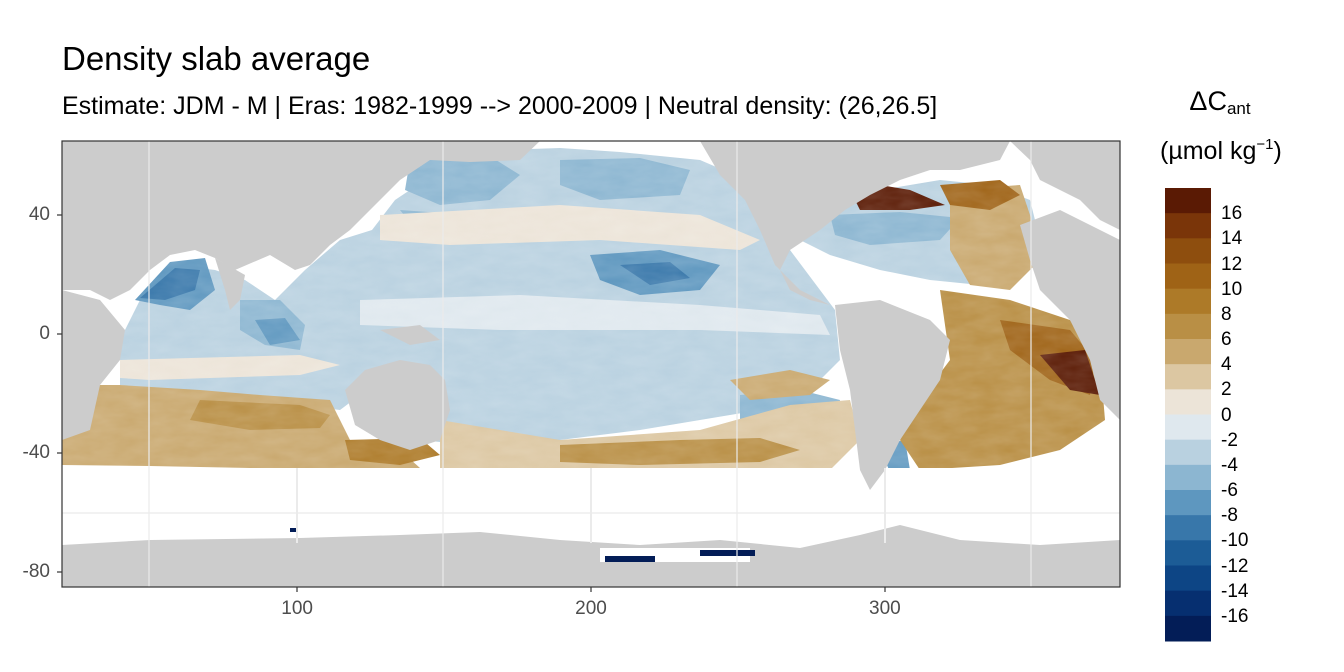  Describe the element at coordinates (1226, 339) in the screenshot. I see `legend-label: 6` at that location.